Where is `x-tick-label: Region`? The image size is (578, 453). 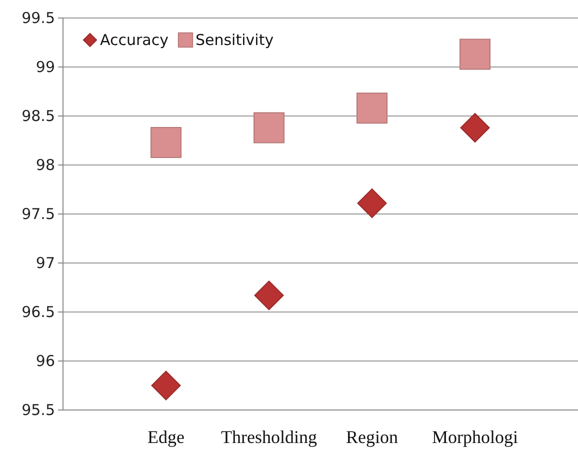 x-tick-label: Region is located at coordinates (372, 437).